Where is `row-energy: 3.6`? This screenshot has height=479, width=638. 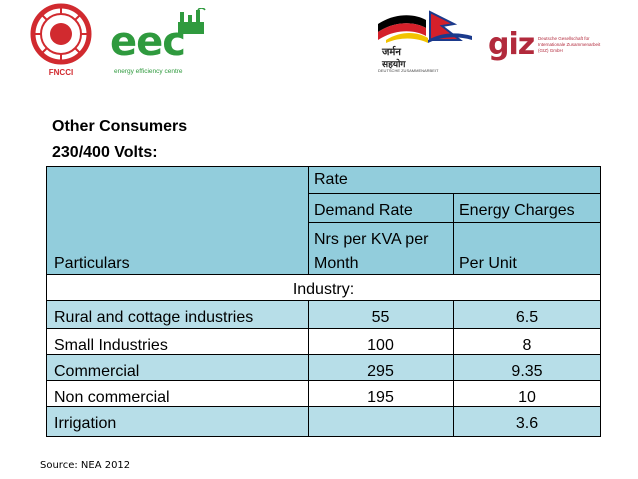 row-energy: 3.6 is located at coordinates (527, 423).